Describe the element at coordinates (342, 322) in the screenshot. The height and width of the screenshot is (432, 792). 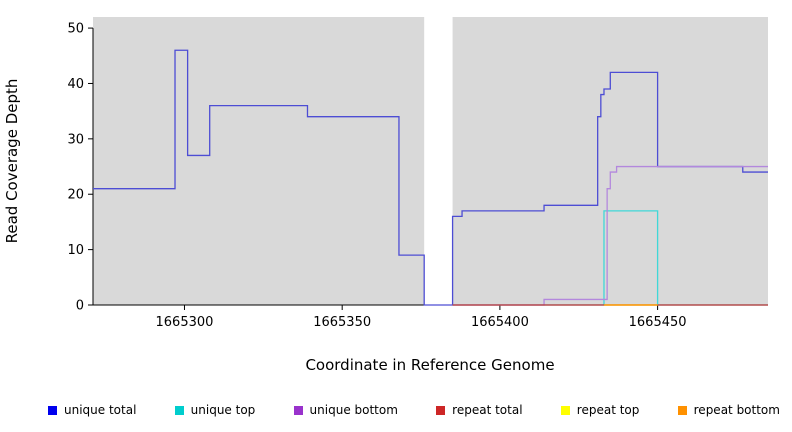
I see `x-tick-label: 1665350` at that location.